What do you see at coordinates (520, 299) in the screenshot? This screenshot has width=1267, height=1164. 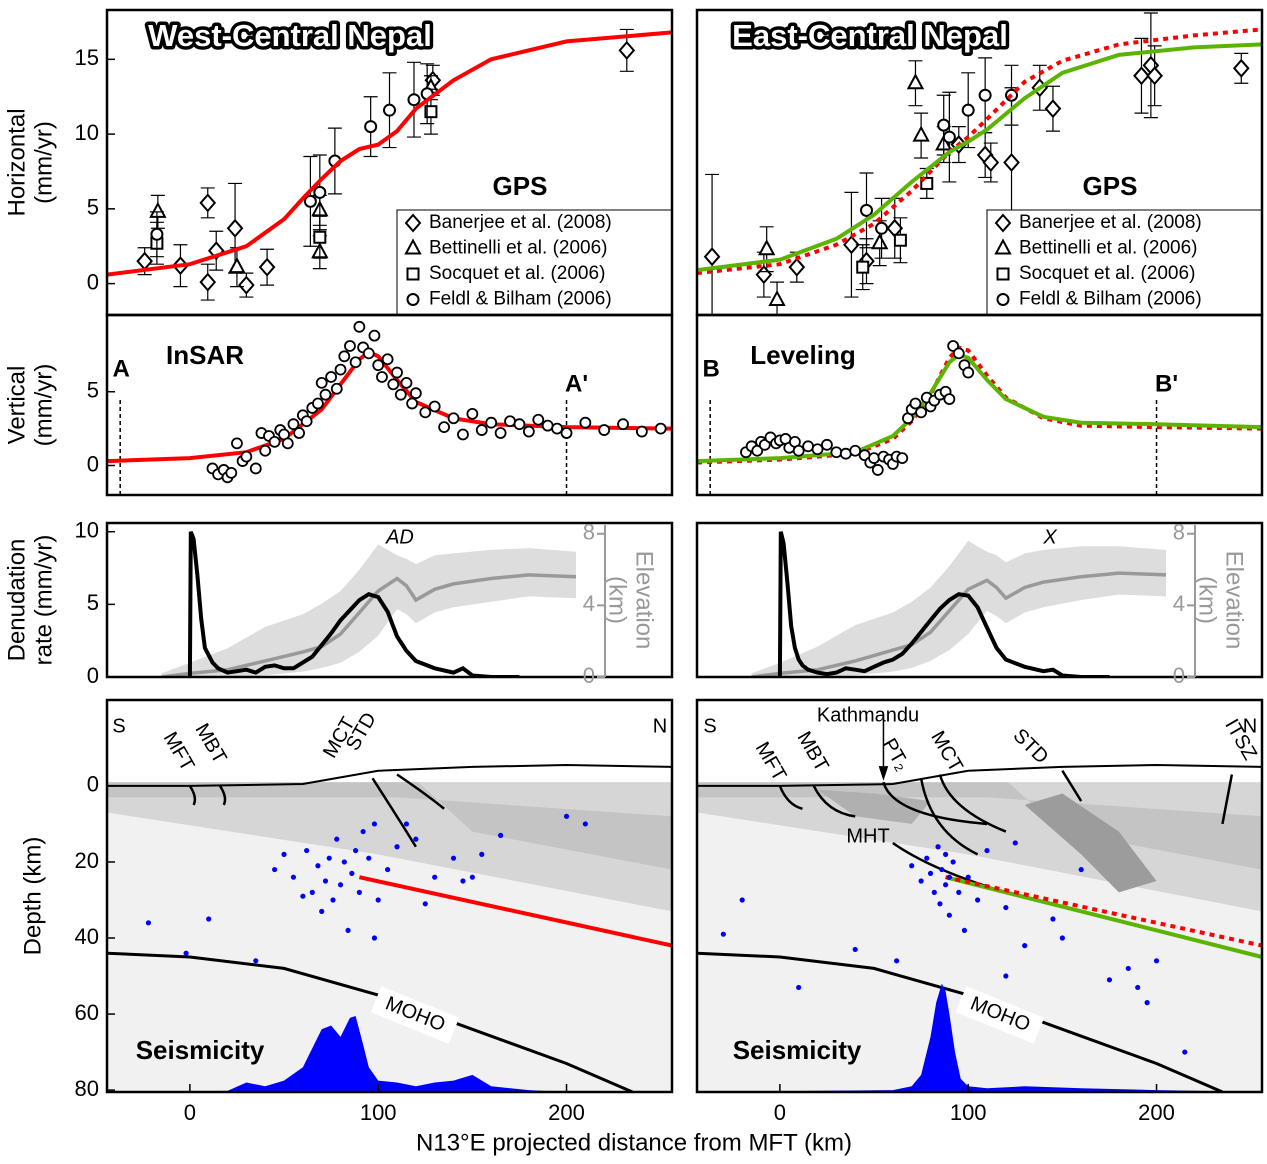 I see `legend-label: Feldl & Bilham (2006)` at bounding box center [520, 299].